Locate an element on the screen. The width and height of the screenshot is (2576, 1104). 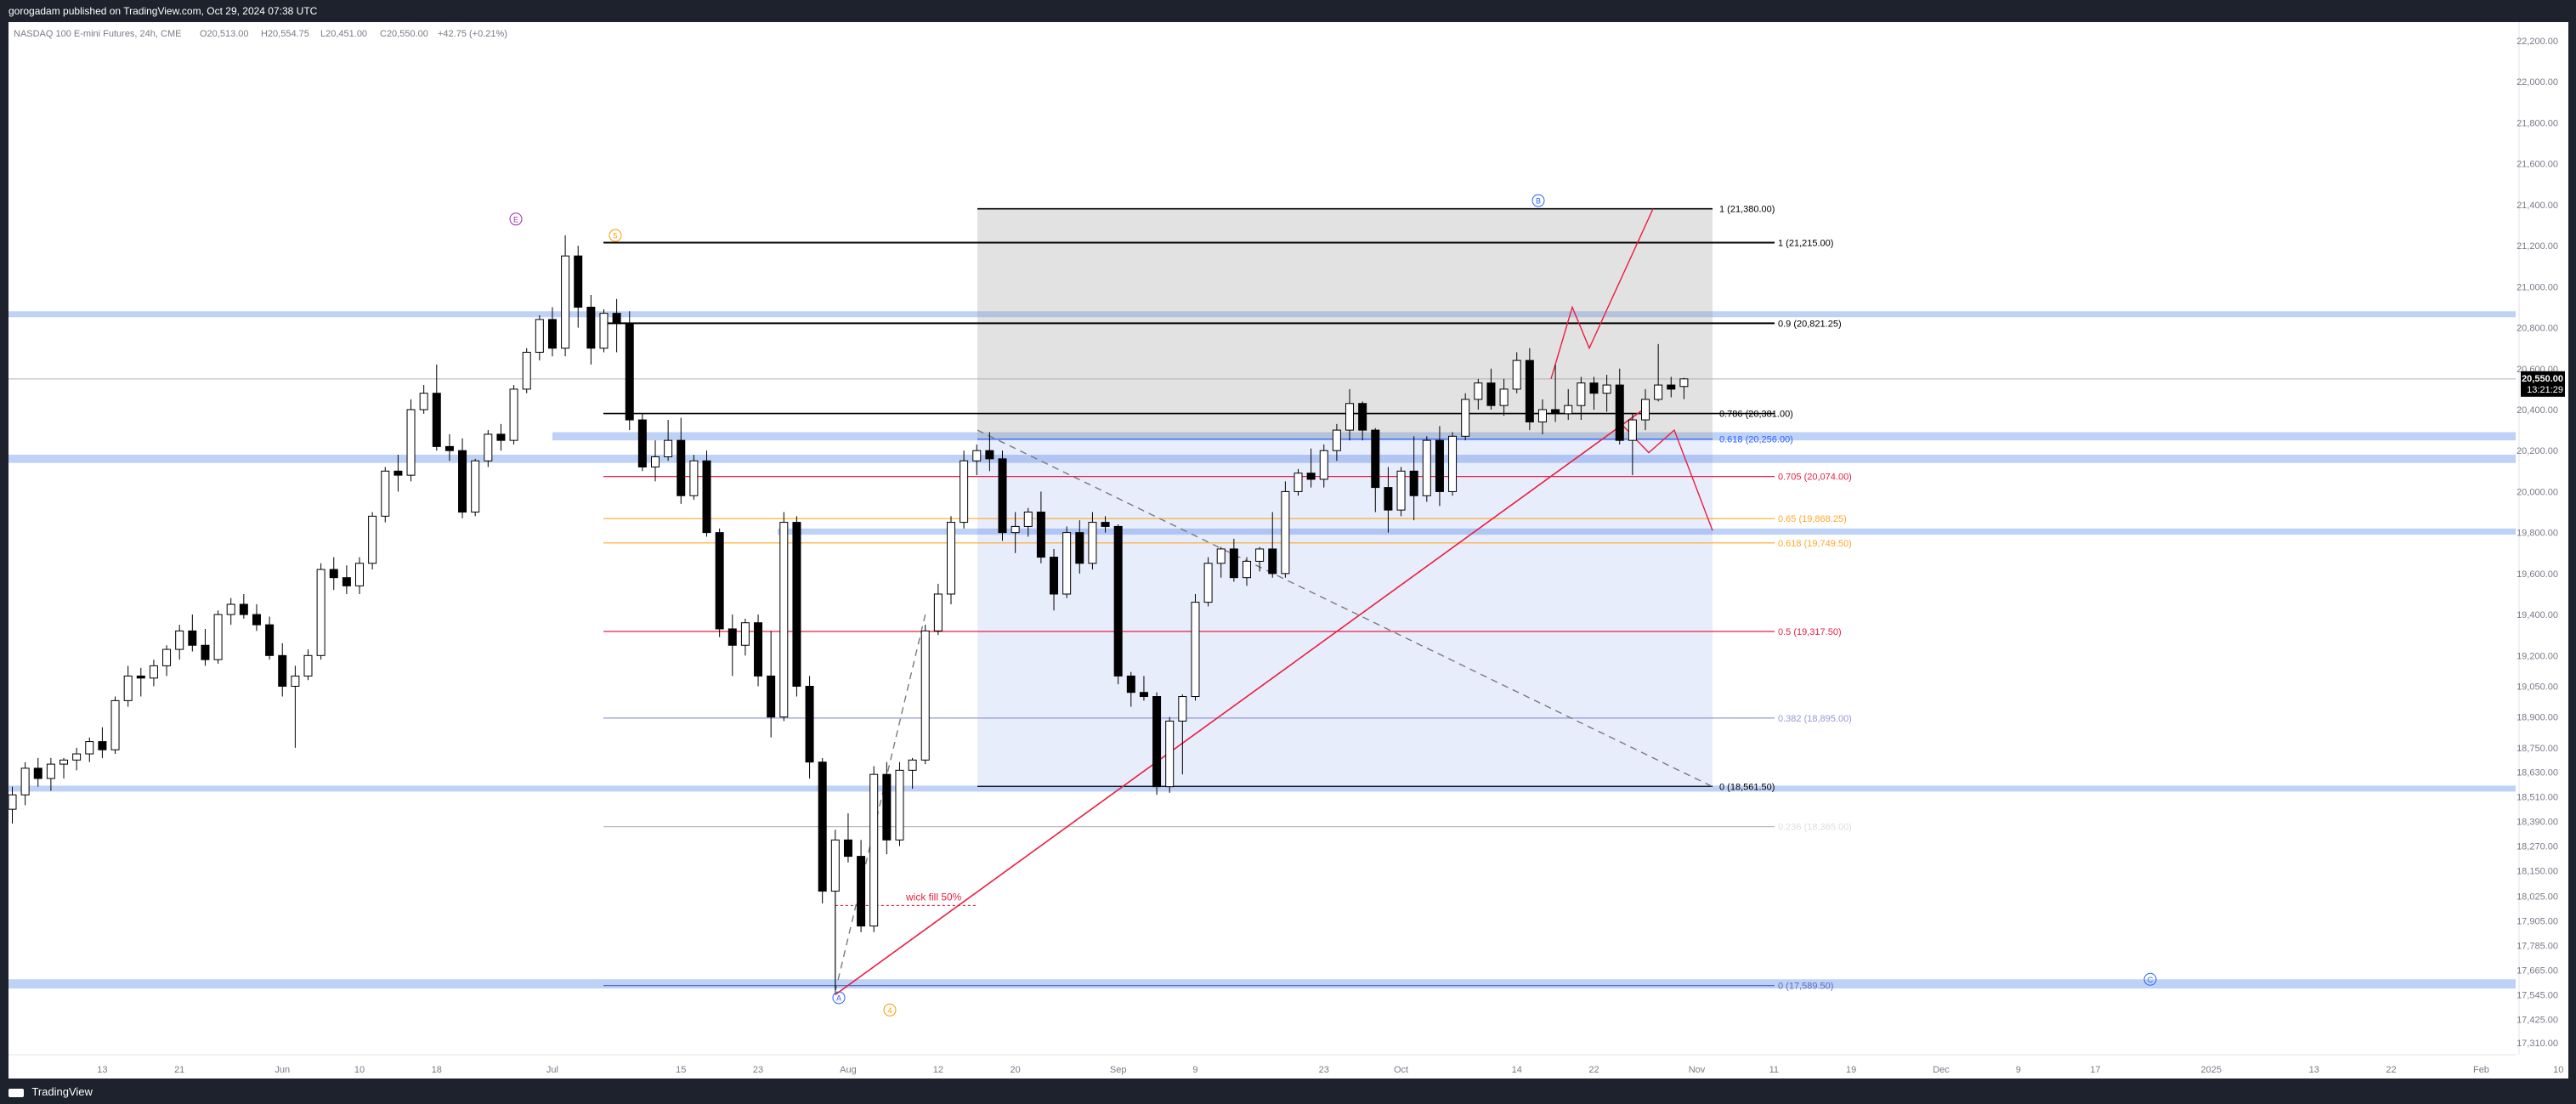
fib2-level-label: 0.9 (20,821.25) is located at coordinates (1810, 324).